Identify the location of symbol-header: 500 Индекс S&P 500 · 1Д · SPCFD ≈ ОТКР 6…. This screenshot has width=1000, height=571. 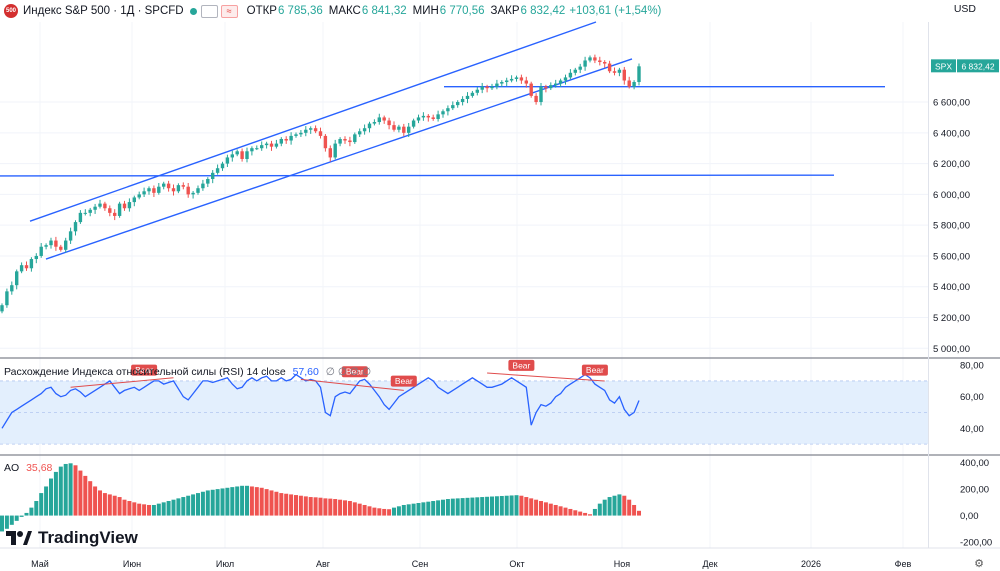
(332, 11).